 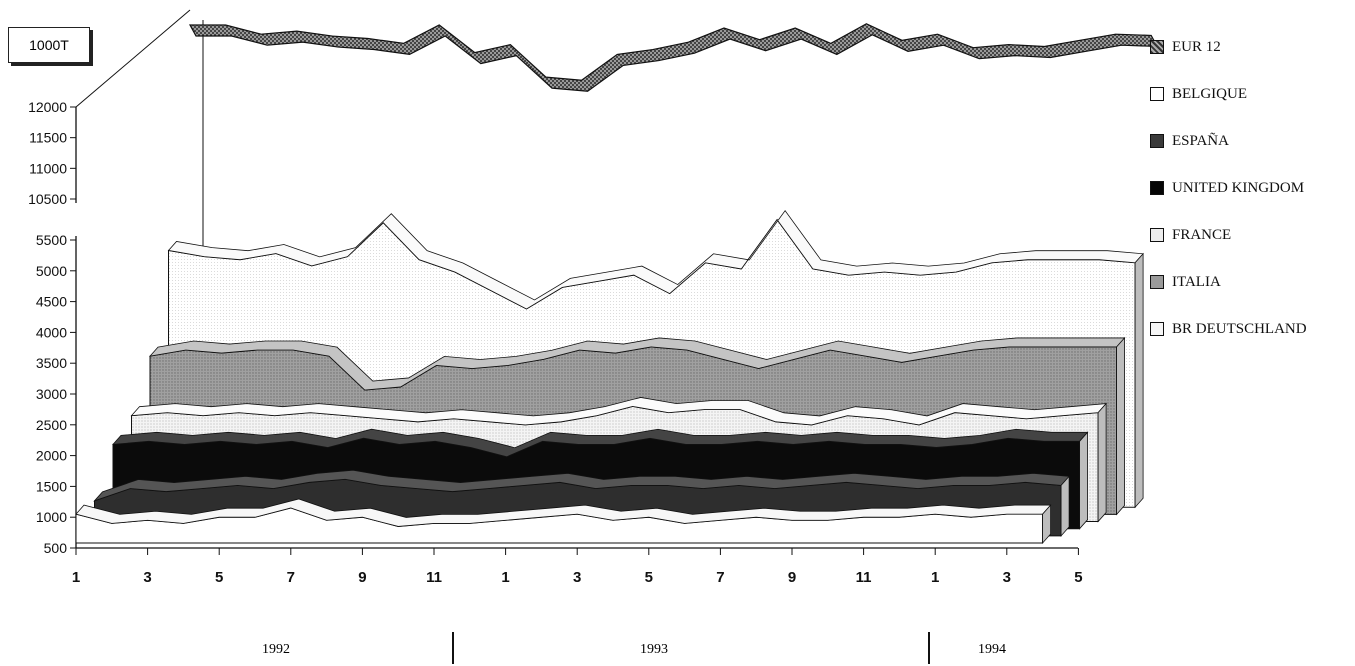 What do you see at coordinates (1200, 140) in the screenshot?
I see `legend-label: ESPAÑA` at bounding box center [1200, 140].